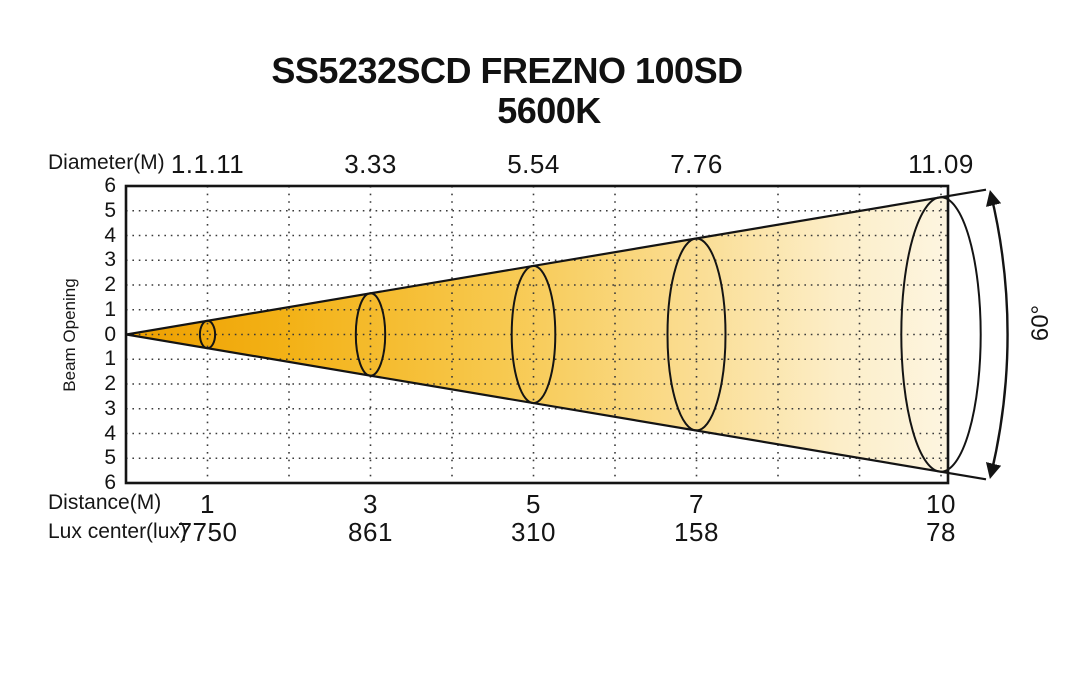 This screenshot has width=1067, height=680. Describe the element at coordinates (106, 162) in the screenshot. I see `diameter-row-label: Diameter(M)` at that location.